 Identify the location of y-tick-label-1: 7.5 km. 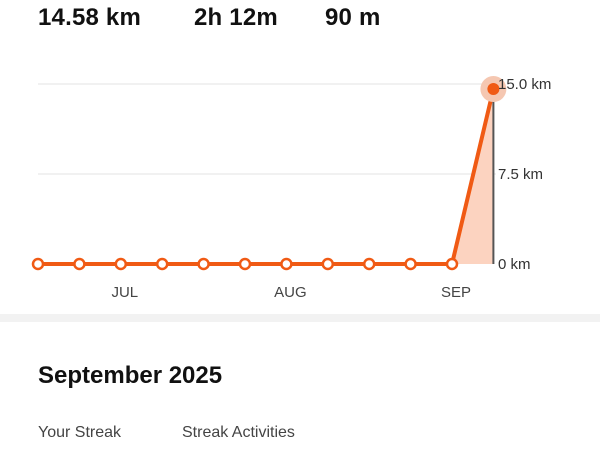
(520, 174).